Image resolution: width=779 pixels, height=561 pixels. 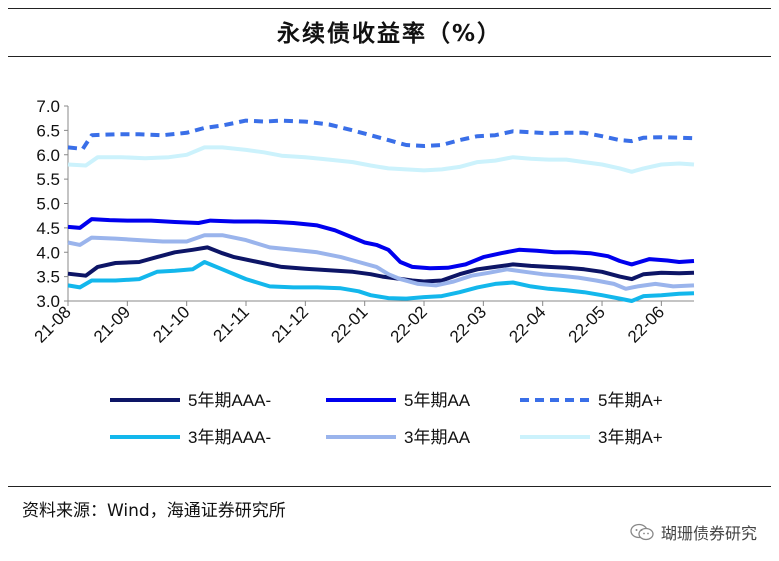 I want to click on x-tick-label: 21-12, so click(x=290, y=324).